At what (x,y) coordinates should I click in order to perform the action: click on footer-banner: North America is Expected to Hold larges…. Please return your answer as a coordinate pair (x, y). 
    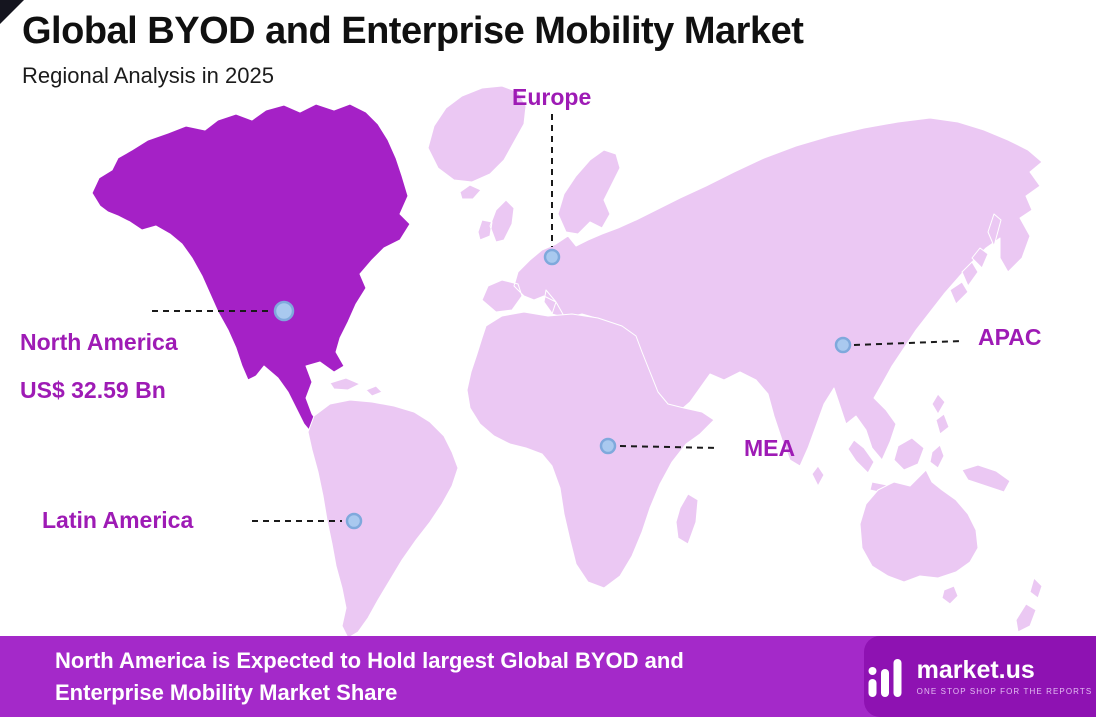
    Looking at the image, I should click on (548, 676).